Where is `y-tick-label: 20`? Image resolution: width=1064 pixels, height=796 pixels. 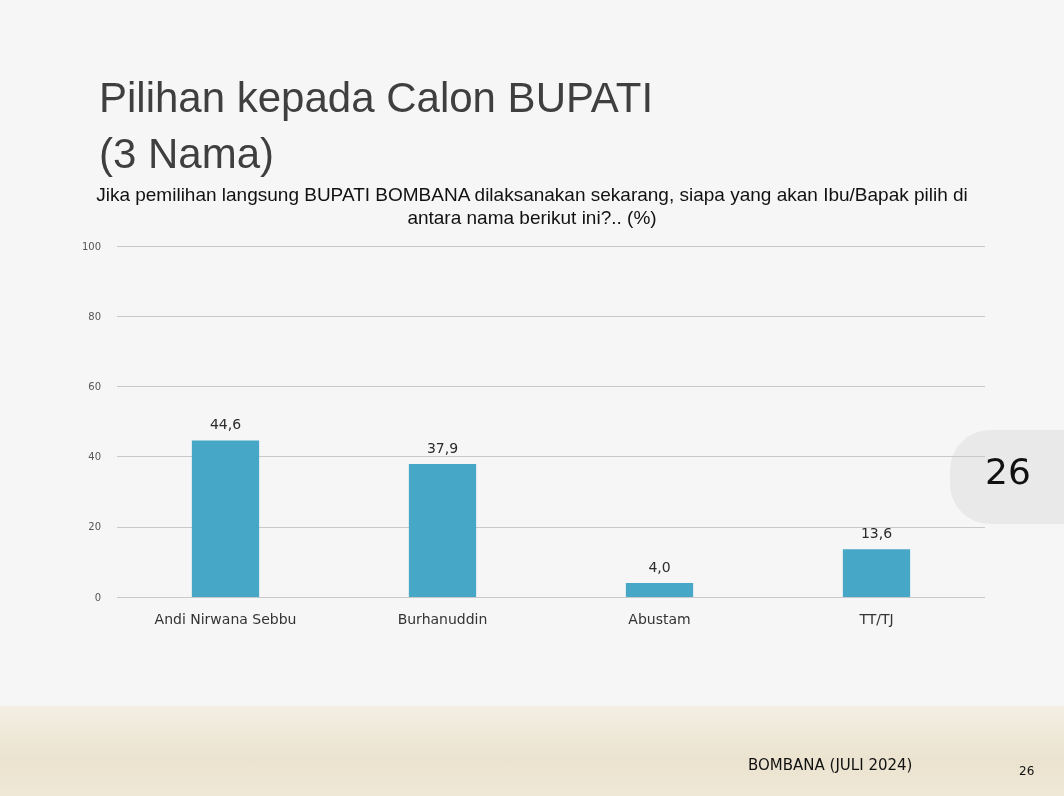 y-tick-label: 20 is located at coordinates (94, 527).